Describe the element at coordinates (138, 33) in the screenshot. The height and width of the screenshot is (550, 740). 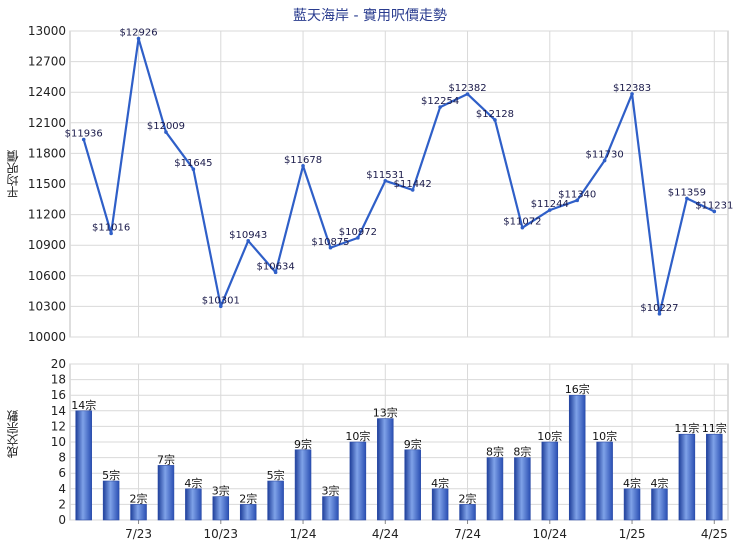
I see `price-data-label: $12926` at that location.